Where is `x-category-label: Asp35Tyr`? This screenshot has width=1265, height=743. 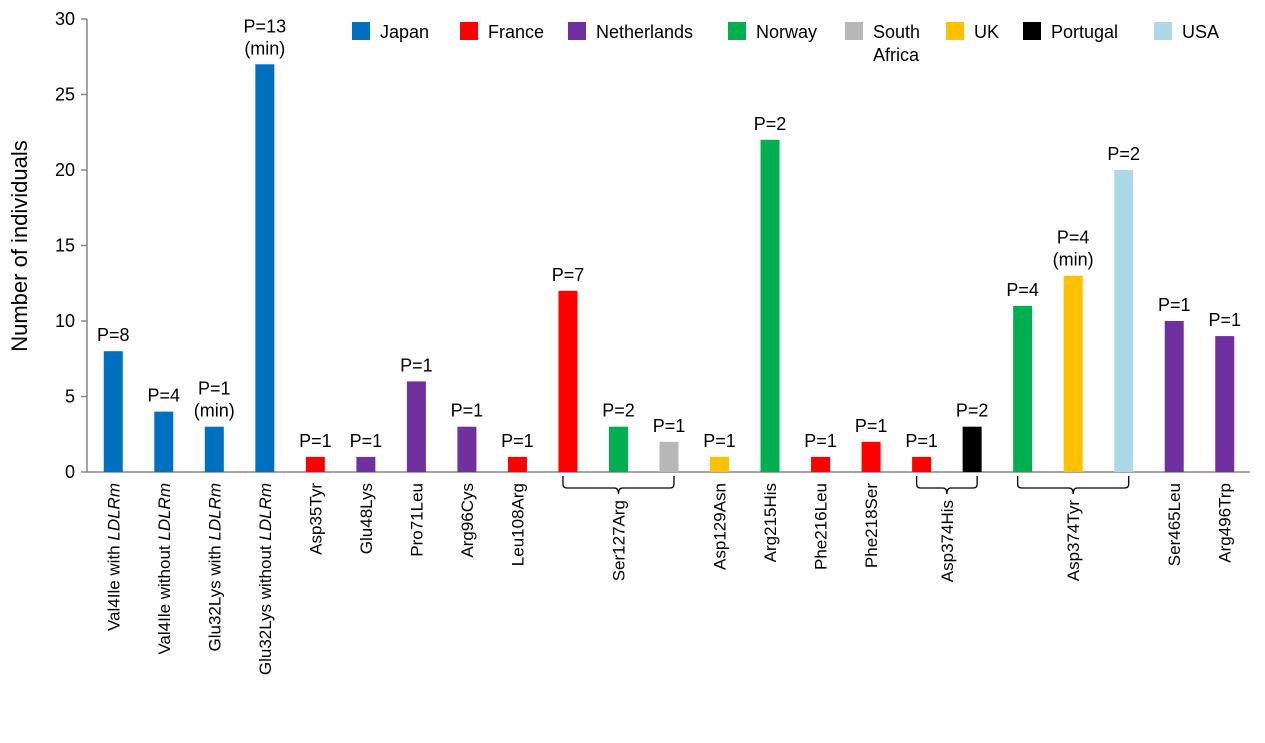 x-category-label: Asp35Tyr is located at coordinates (315, 519).